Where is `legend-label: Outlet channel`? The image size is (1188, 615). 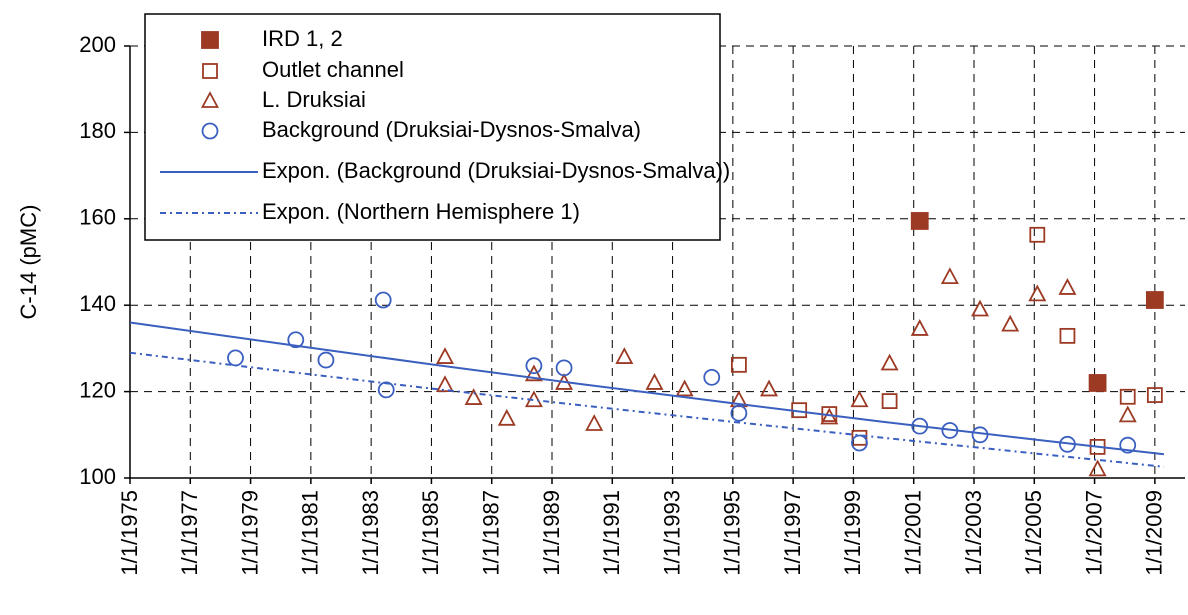 legend-label: Outlet channel is located at coordinates (333, 69).